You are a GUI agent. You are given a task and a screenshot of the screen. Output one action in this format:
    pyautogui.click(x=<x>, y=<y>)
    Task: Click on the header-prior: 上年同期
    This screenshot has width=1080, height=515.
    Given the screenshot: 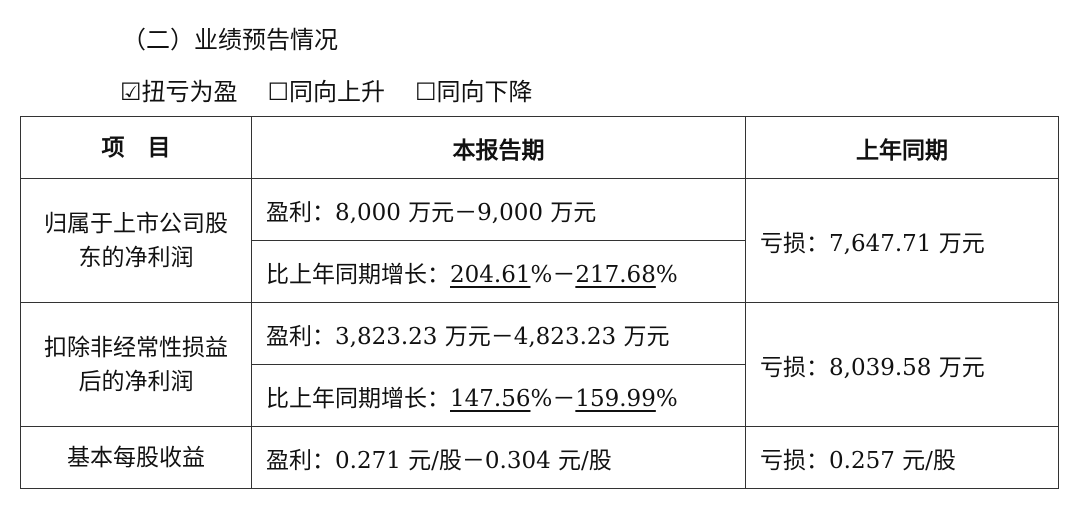 What is the action you would take?
    pyautogui.click(x=902, y=147)
    